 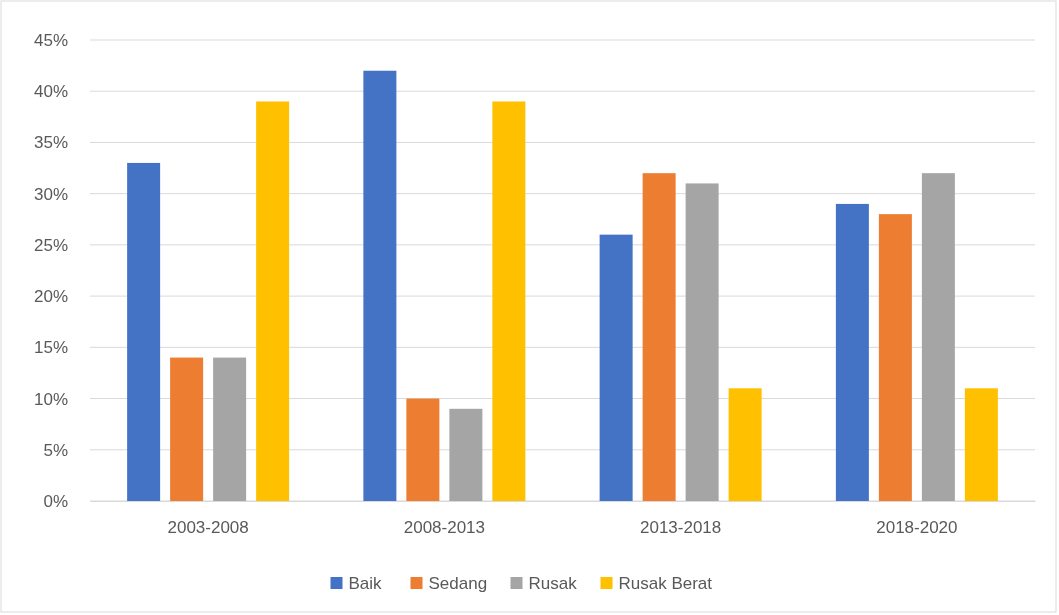 What do you see at coordinates (553, 583) in the screenshot?
I see `legend-label: Rusak` at bounding box center [553, 583].